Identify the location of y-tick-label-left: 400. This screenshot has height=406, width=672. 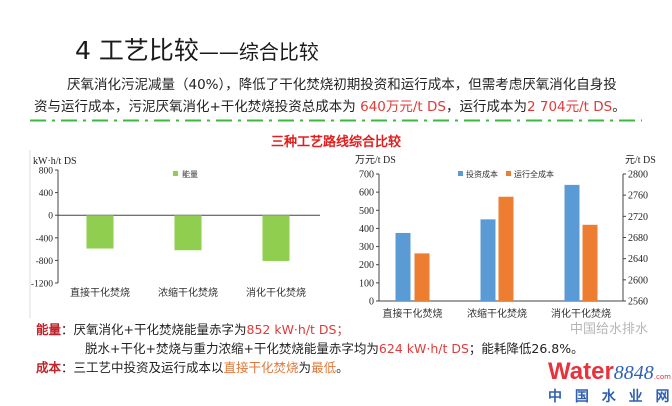
(366, 229).